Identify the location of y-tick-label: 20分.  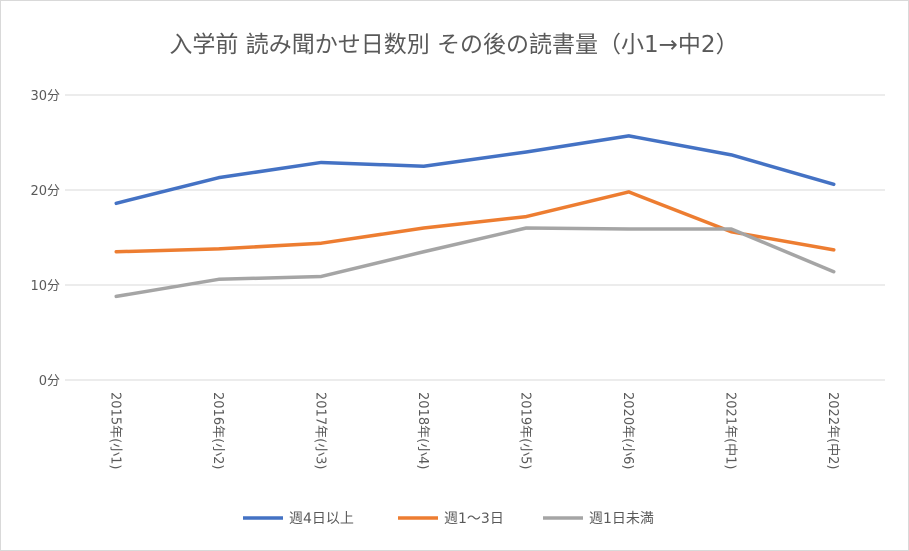
(45, 191).